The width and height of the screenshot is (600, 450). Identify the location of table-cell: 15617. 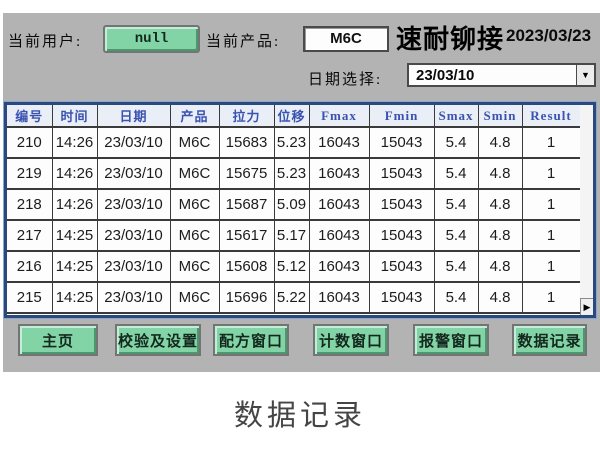
(247, 236).